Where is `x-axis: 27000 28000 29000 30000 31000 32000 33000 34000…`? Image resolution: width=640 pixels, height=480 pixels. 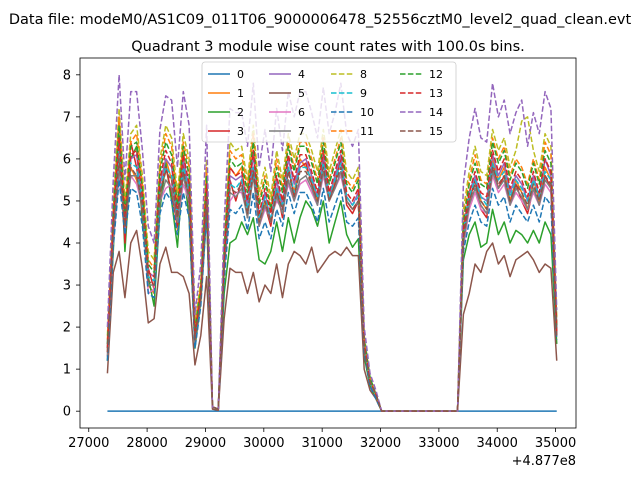
x-axis: 27000 28000 29000 30000 31000 32000 33000 34000… is located at coordinates (322, 439).